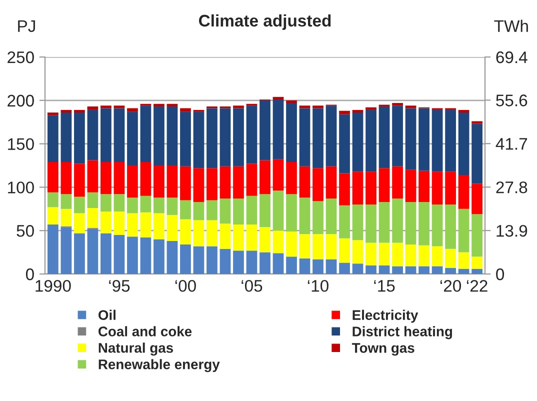 The height and width of the screenshot is (401, 537). I want to click on y-tick-label: 150, so click(21, 144).